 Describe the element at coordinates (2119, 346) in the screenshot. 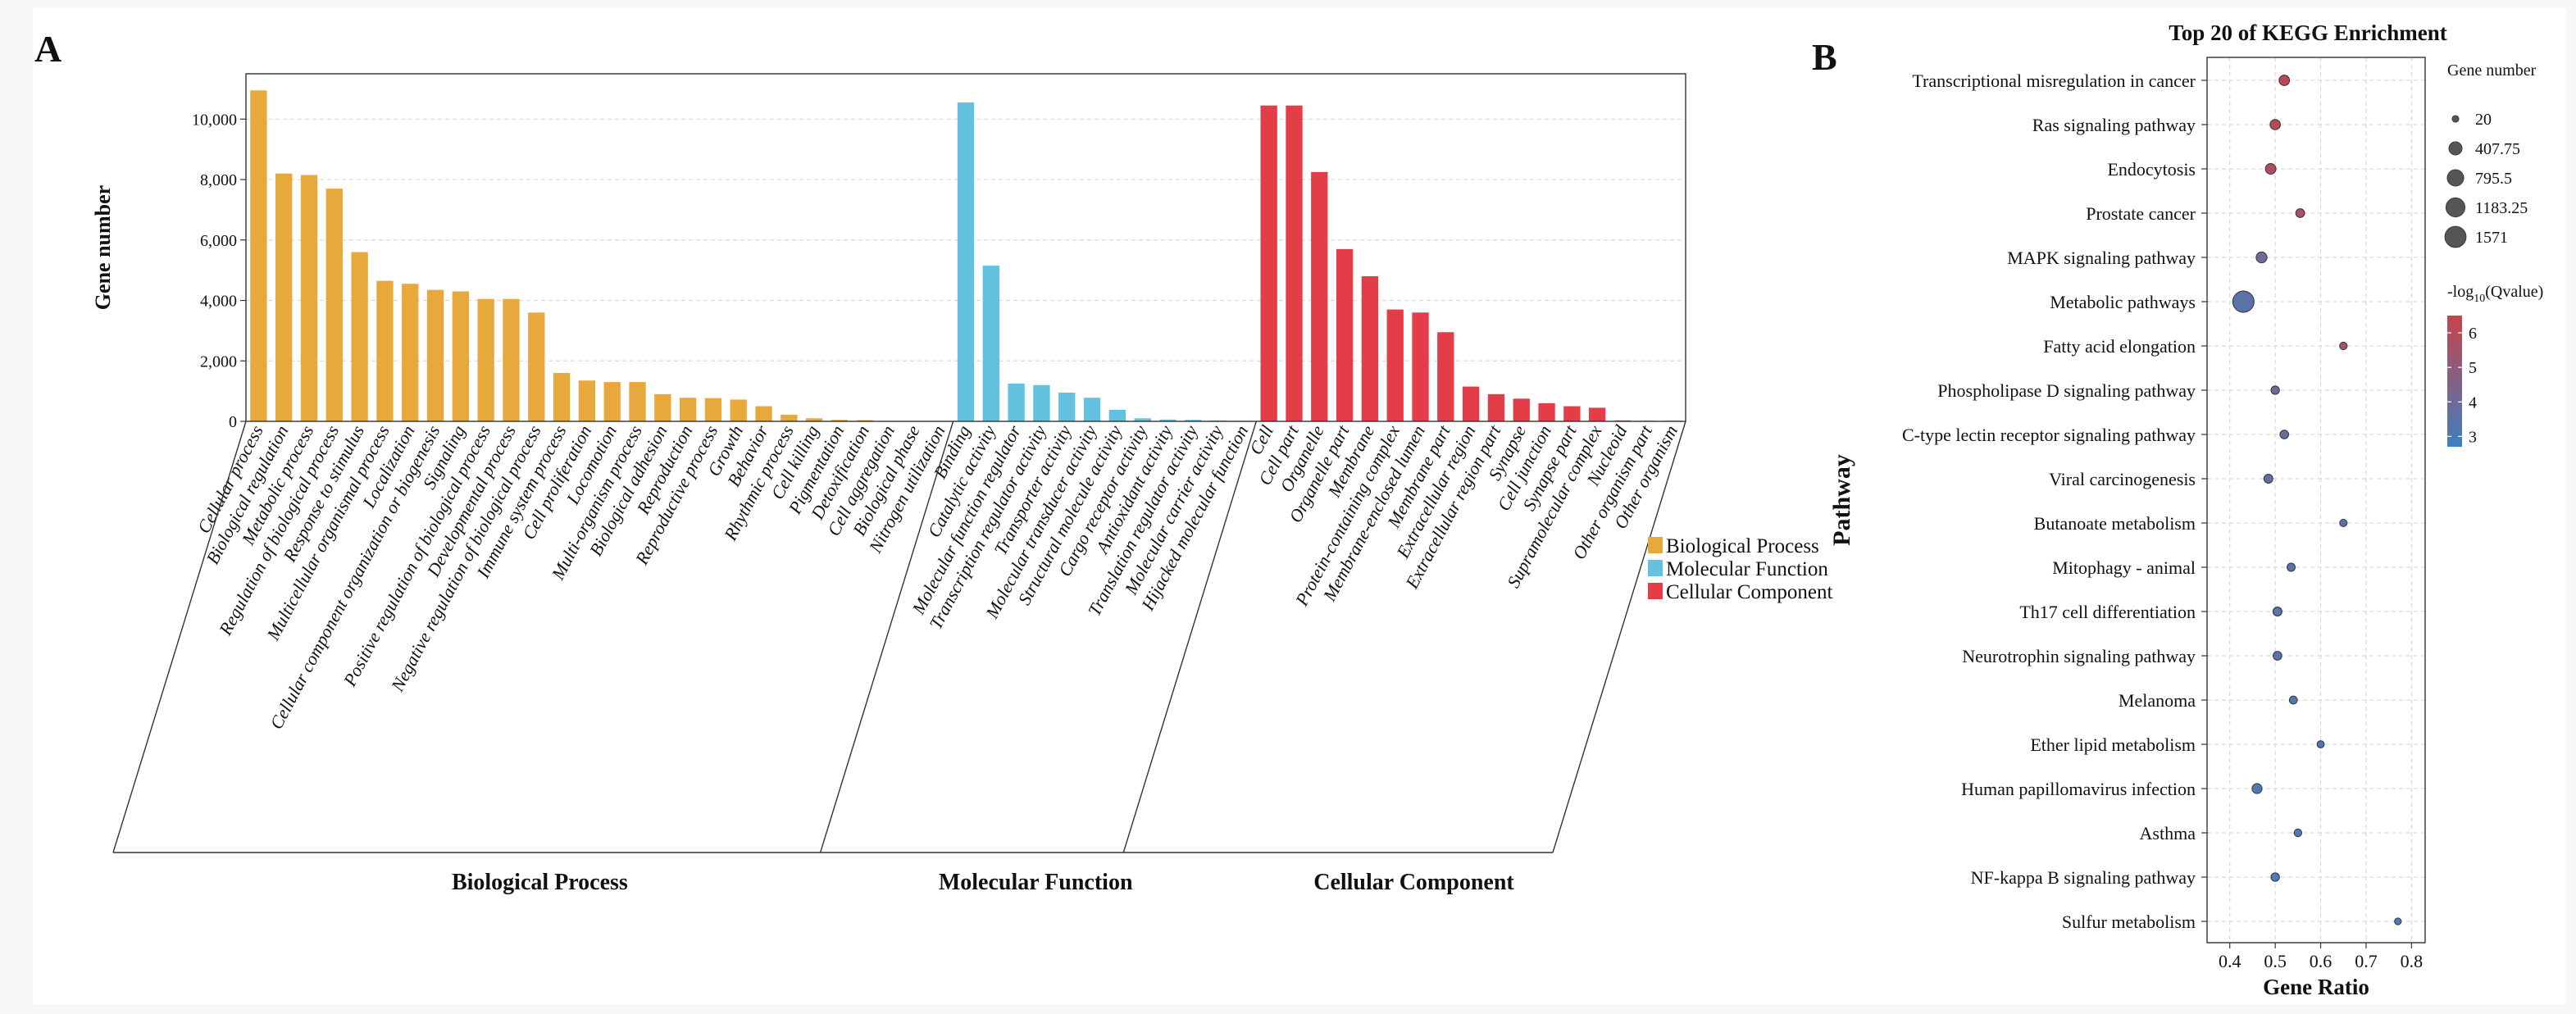

I see `pathway-label: Fatty acid elongation` at that location.